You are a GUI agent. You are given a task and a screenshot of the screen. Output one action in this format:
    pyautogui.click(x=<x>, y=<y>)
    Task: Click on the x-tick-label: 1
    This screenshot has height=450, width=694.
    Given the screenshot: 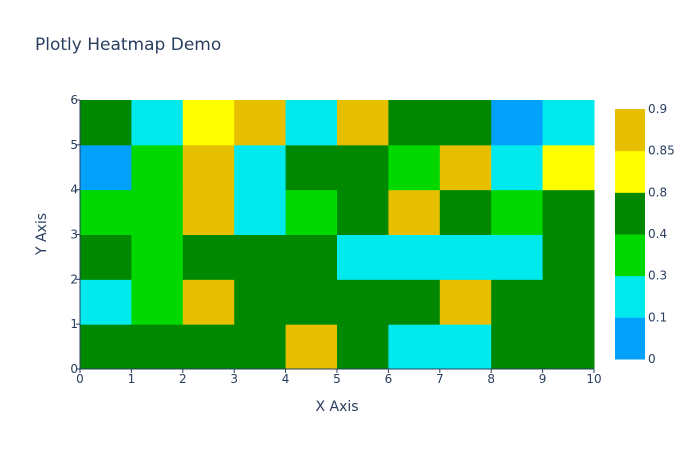 What is the action you would take?
    pyautogui.click(x=132, y=379)
    